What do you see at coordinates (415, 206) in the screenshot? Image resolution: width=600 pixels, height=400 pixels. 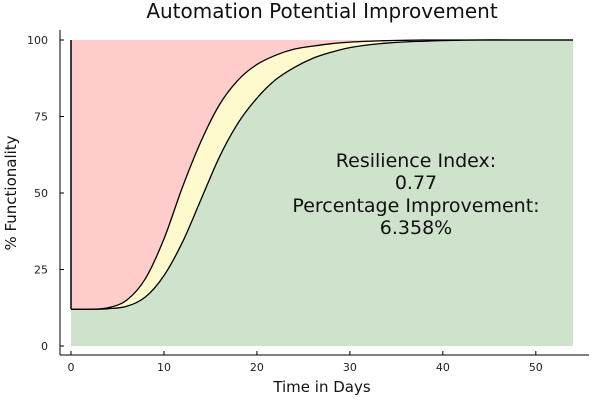 I see `annotation-line-3: Percentage Improvement:` at bounding box center [415, 206].